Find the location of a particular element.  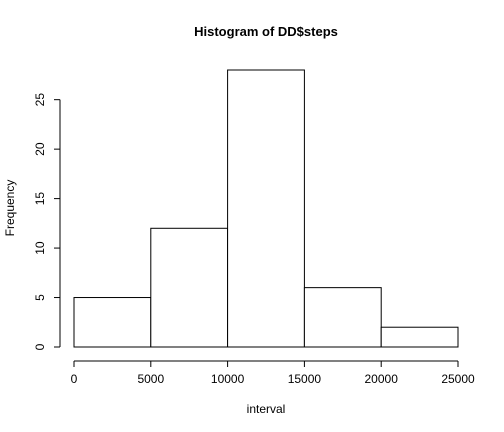

x-tick-label: 5000 is located at coordinates (150, 379).